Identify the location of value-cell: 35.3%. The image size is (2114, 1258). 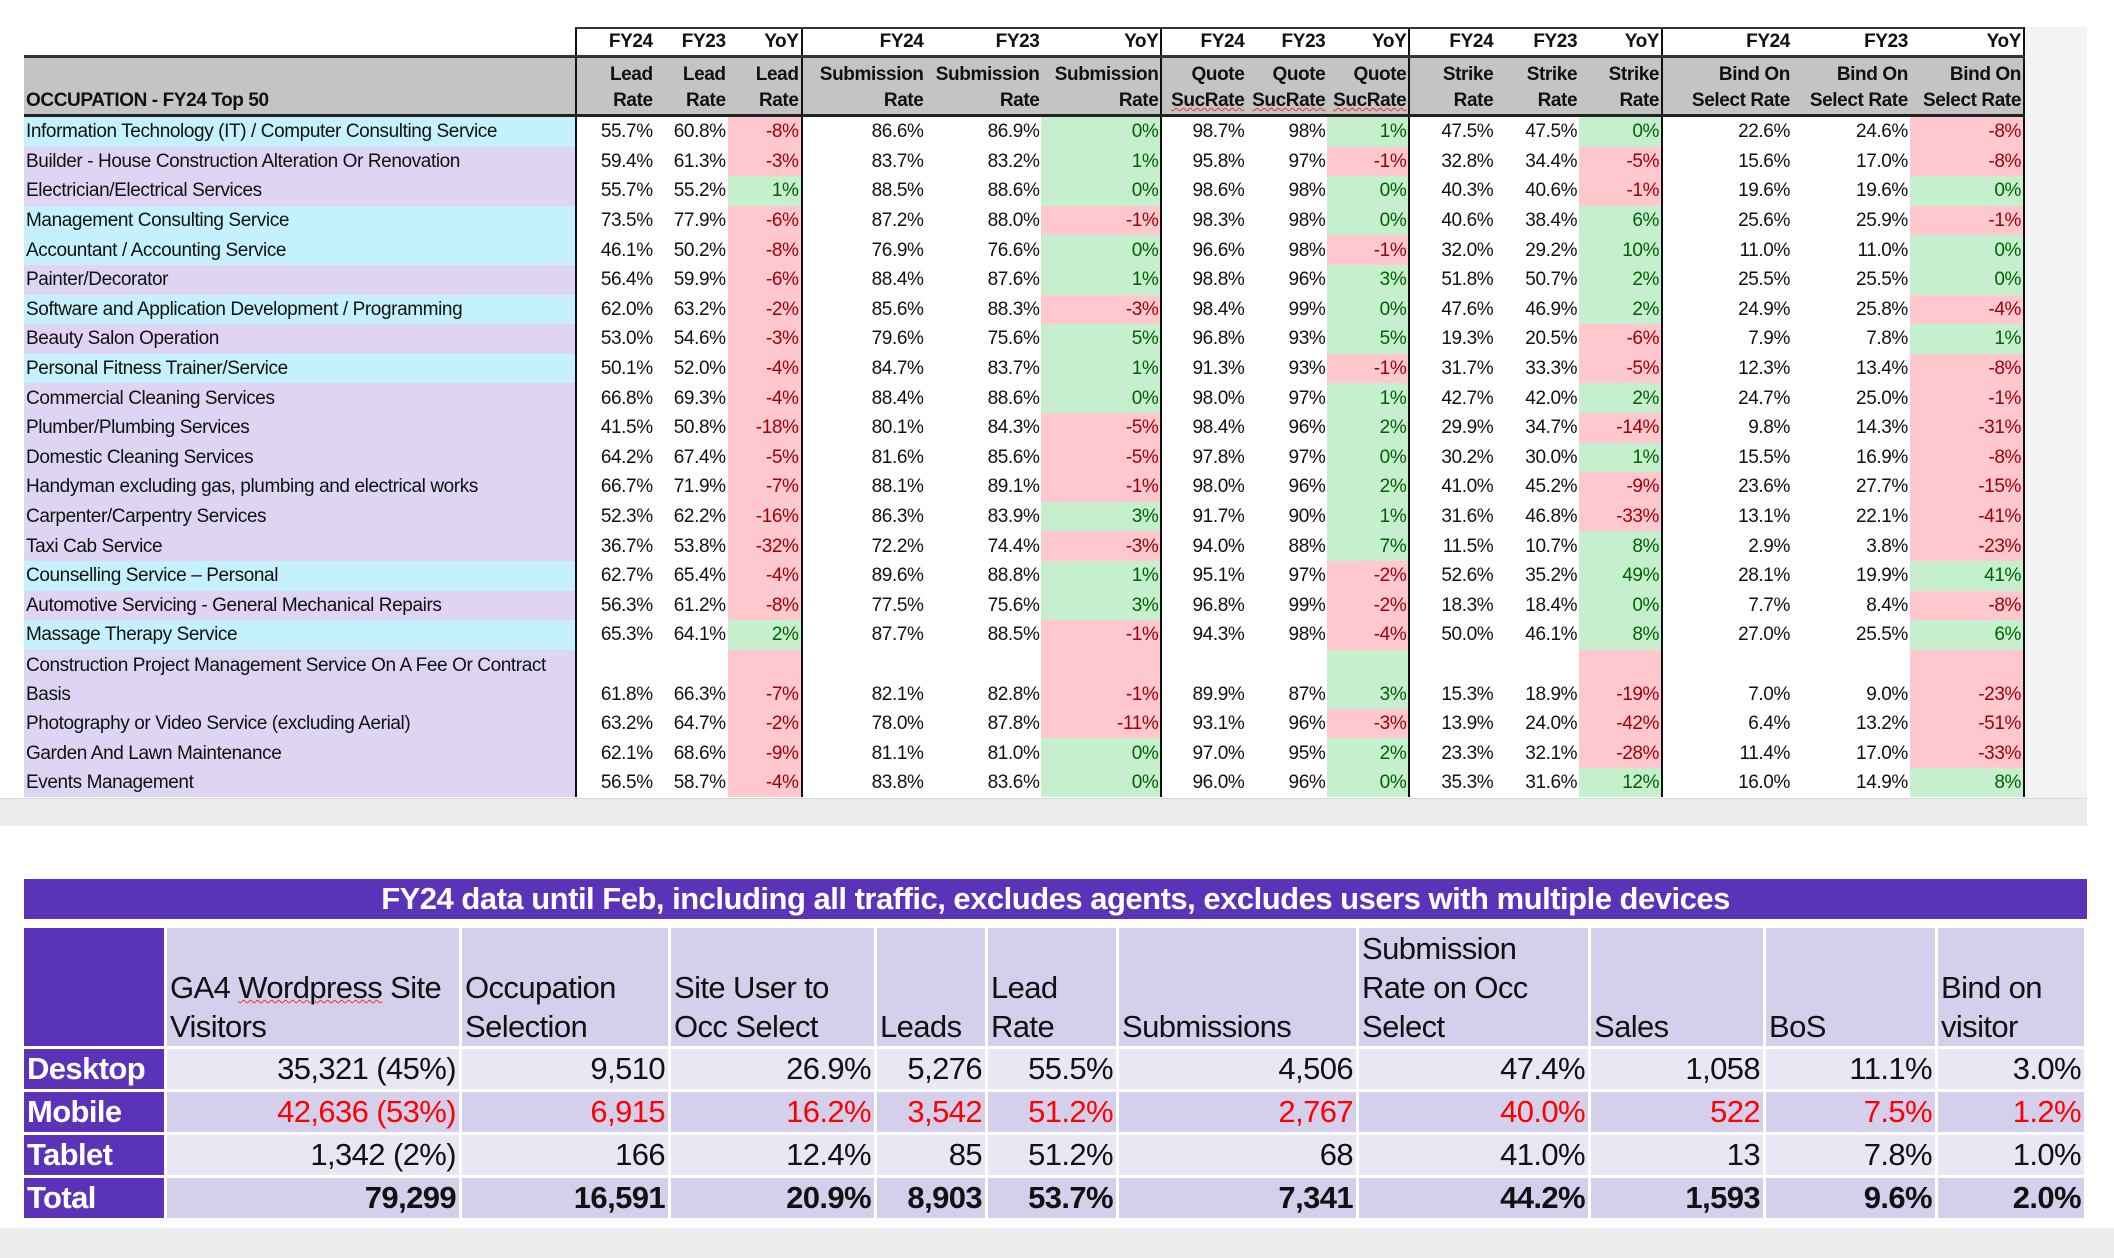
(1452, 782).